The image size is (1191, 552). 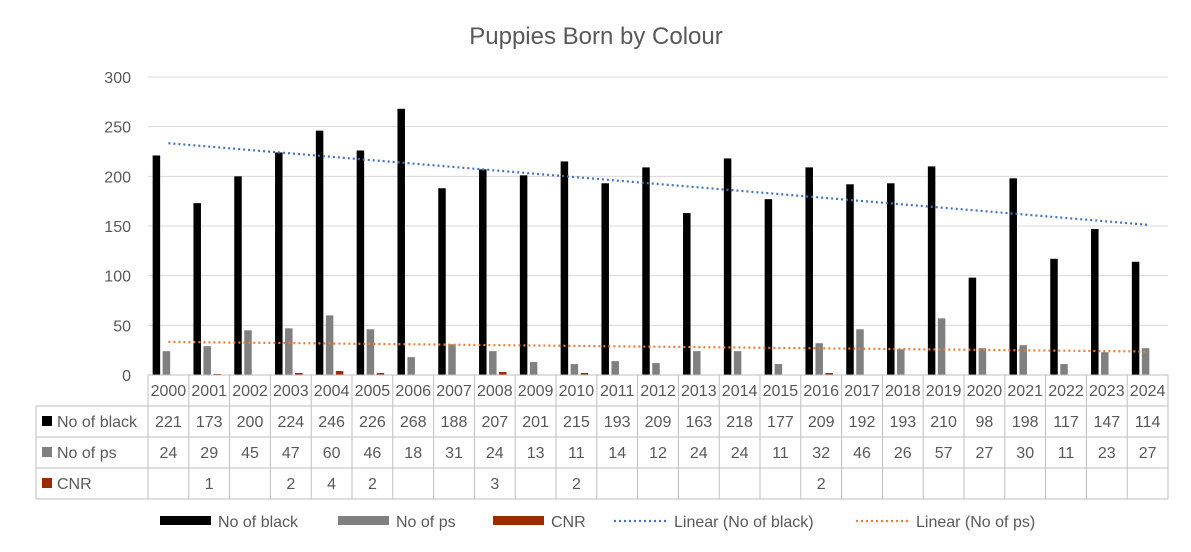 What do you see at coordinates (518, 520) in the screenshot?
I see `legend-key` at bounding box center [518, 520].